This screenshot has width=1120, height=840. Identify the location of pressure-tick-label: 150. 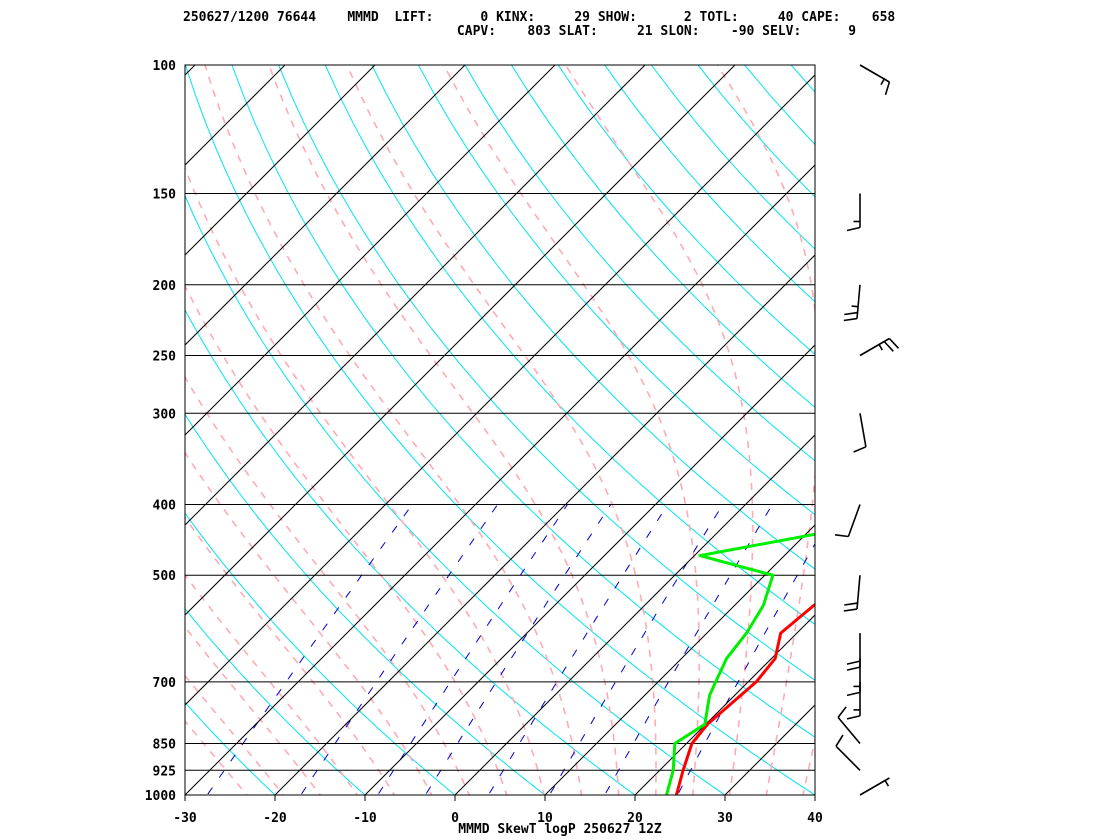
(165, 195).